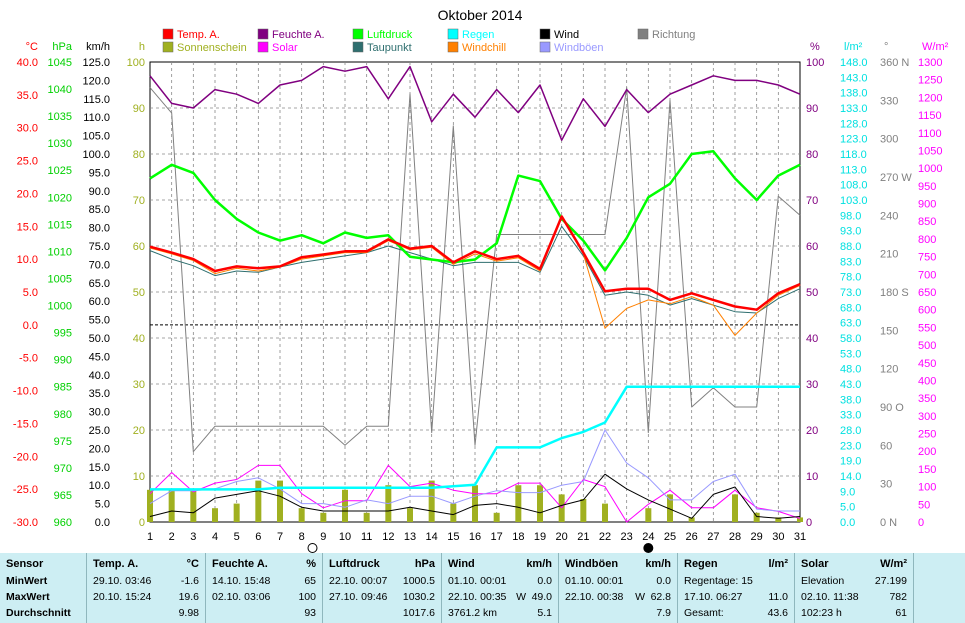 The height and width of the screenshot is (623, 965). What do you see at coordinates (354, 564) in the screenshot?
I see `stats-press-header: Luftdruck` at bounding box center [354, 564].